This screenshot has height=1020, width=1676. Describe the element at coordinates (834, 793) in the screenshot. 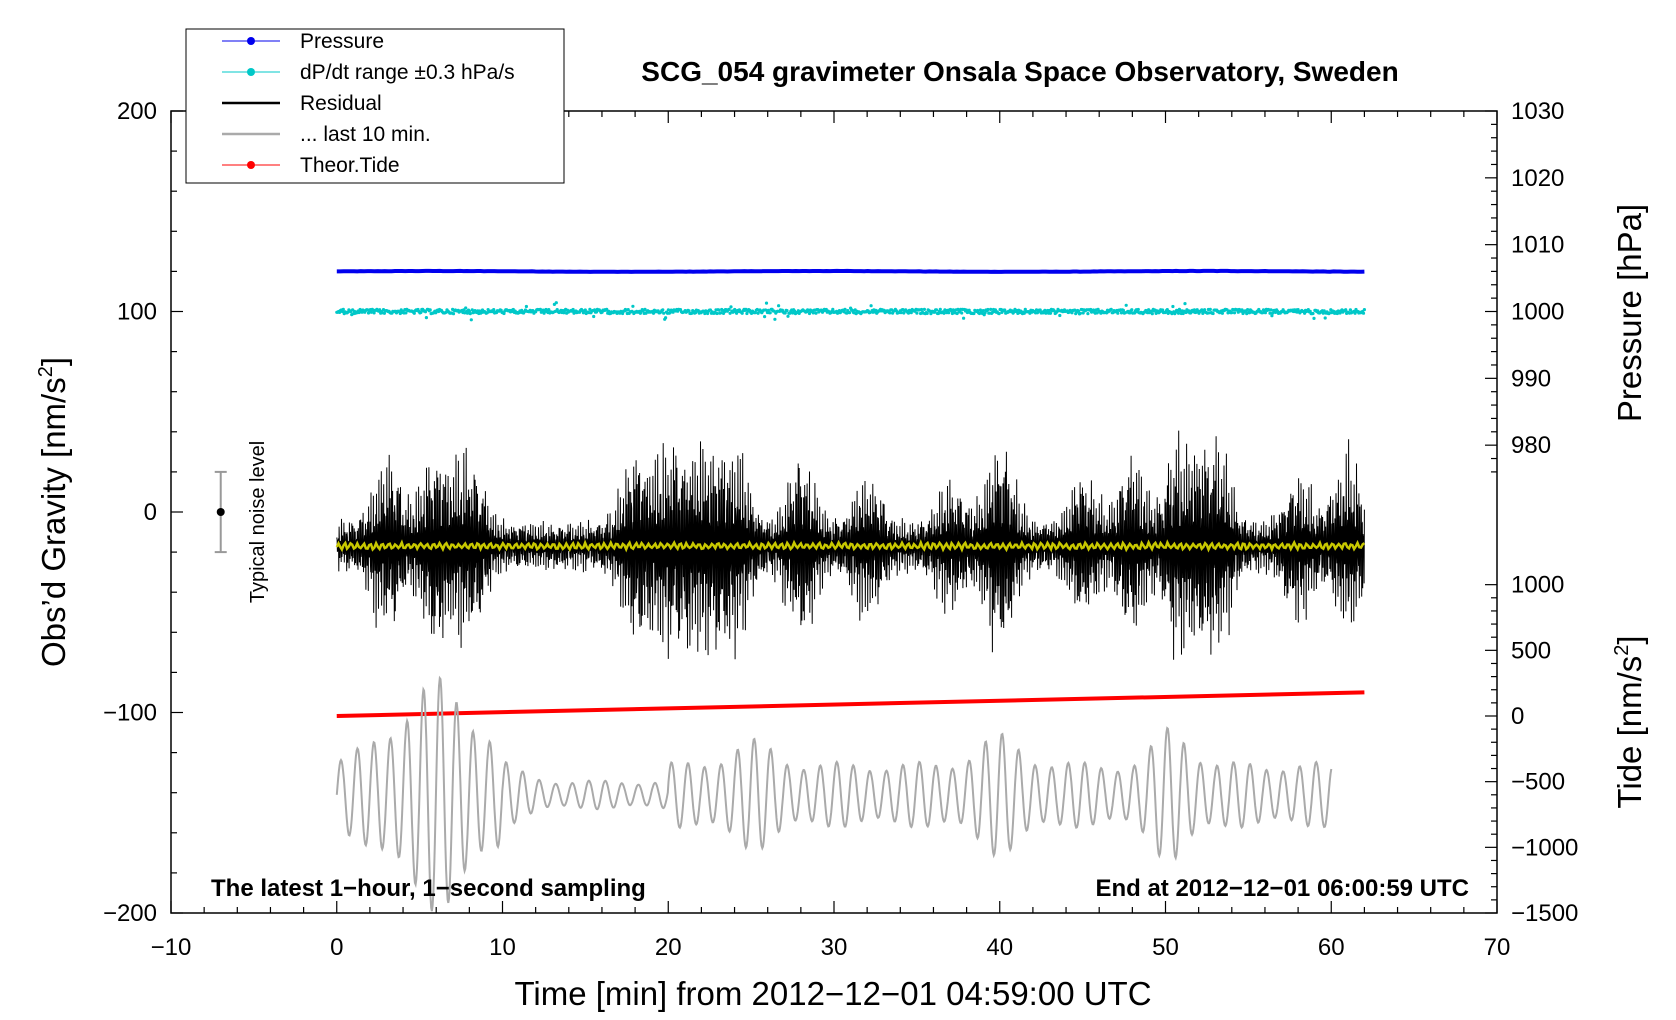

I see `last-10-min-line` at that location.